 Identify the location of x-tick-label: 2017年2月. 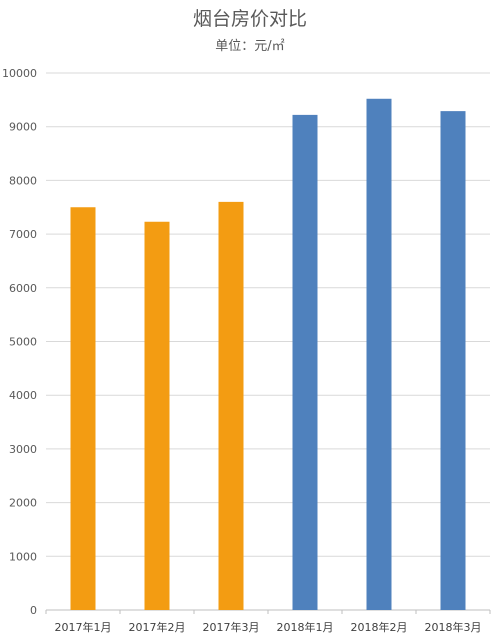
(157, 627).